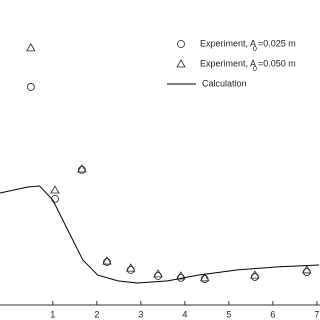  What do you see at coordinates (96, 314) in the screenshot?
I see `x-tick-label: 2` at bounding box center [96, 314].